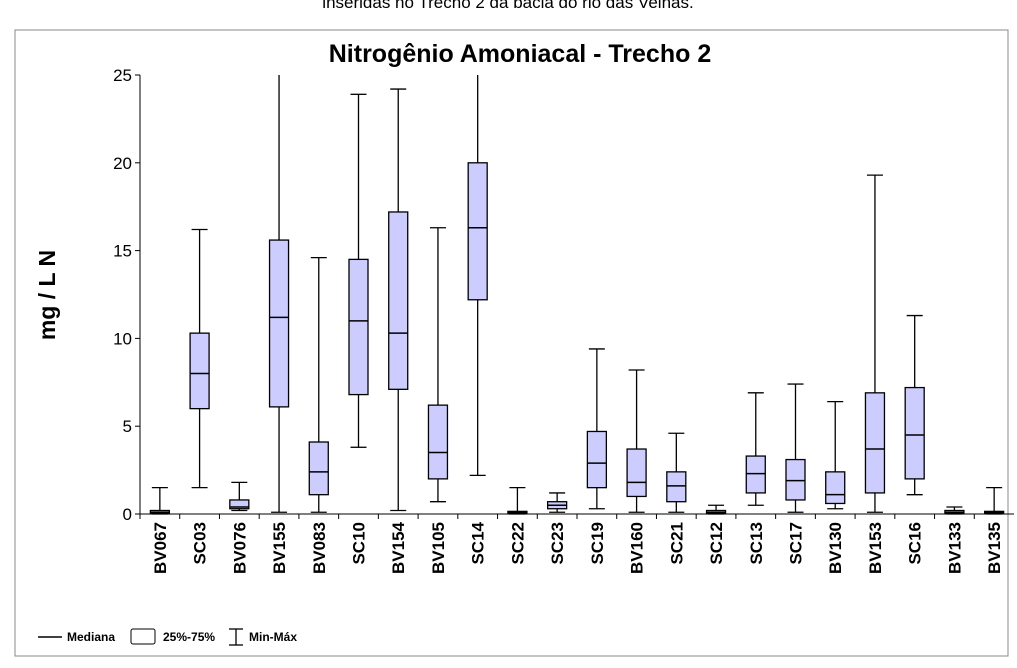 The image size is (1017, 668). Describe the element at coordinates (160, 548) in the screenshot. I see `x-tick-label: BV067` at that location.